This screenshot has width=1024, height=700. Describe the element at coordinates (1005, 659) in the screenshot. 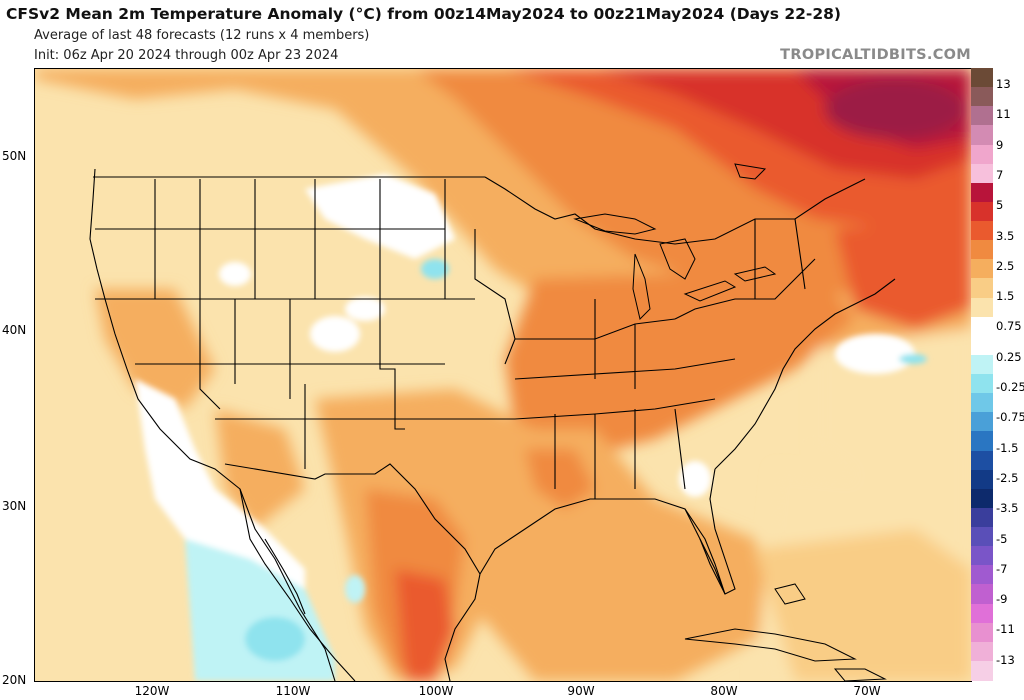

I see `colorbar-label: -13` at that location.